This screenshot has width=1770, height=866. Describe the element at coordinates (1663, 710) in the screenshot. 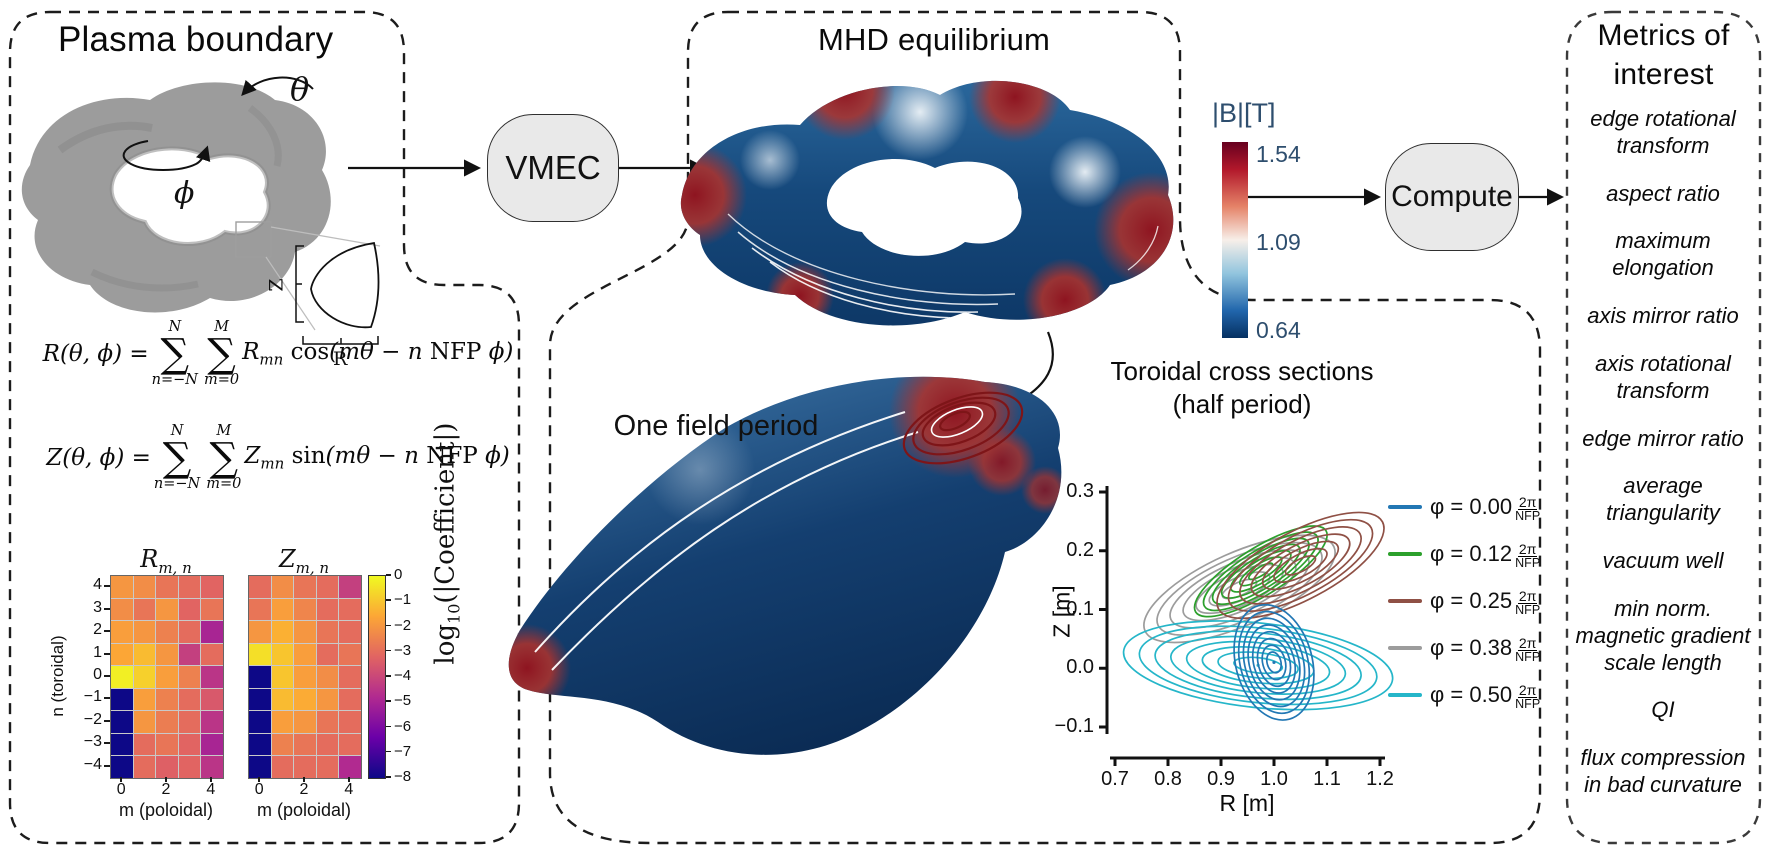

I see `metric-item: QI` at that location.